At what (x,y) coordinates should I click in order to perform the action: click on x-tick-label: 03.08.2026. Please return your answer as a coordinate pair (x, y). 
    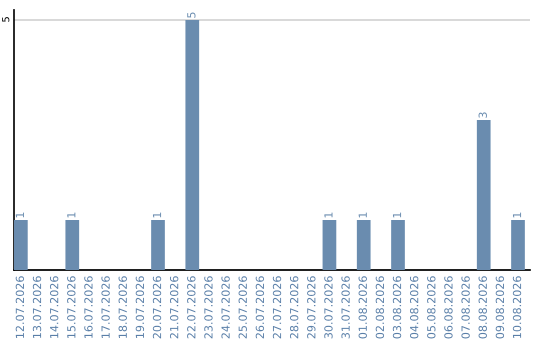
    Looking at the image, I should click on (397, 307).